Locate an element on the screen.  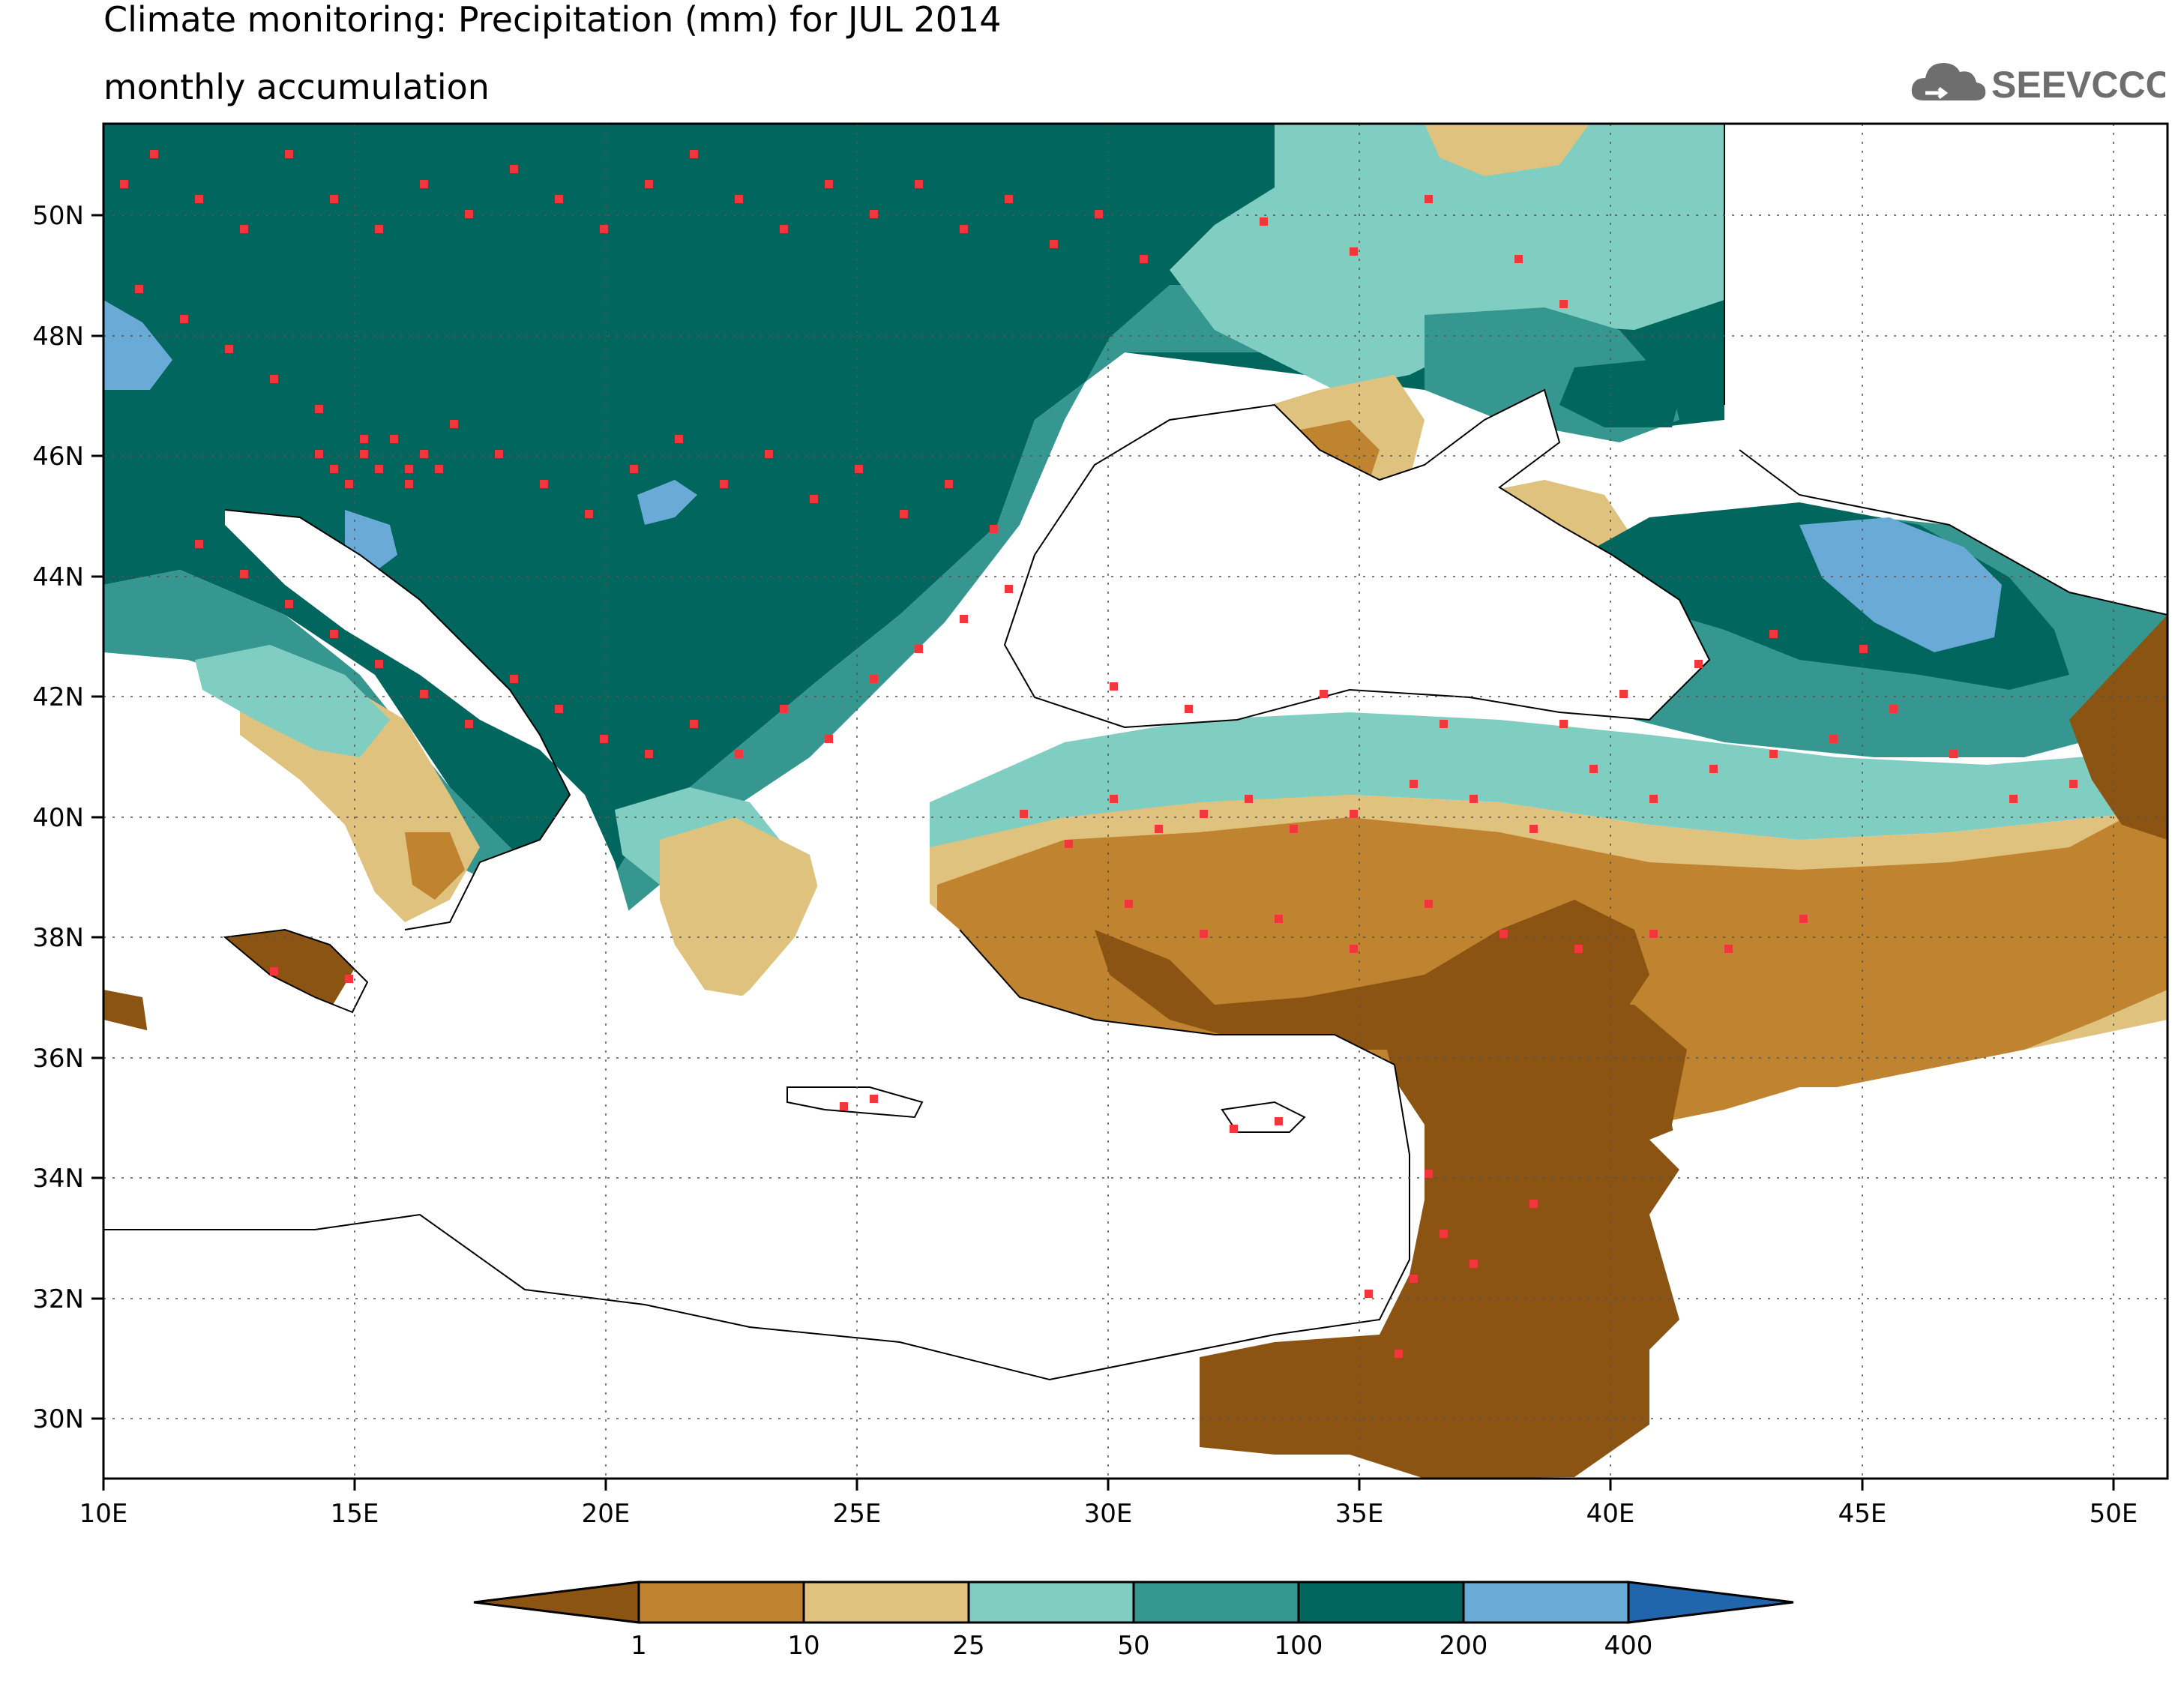
lon-tick-label: 25E is located at coordinates (857, 1514).